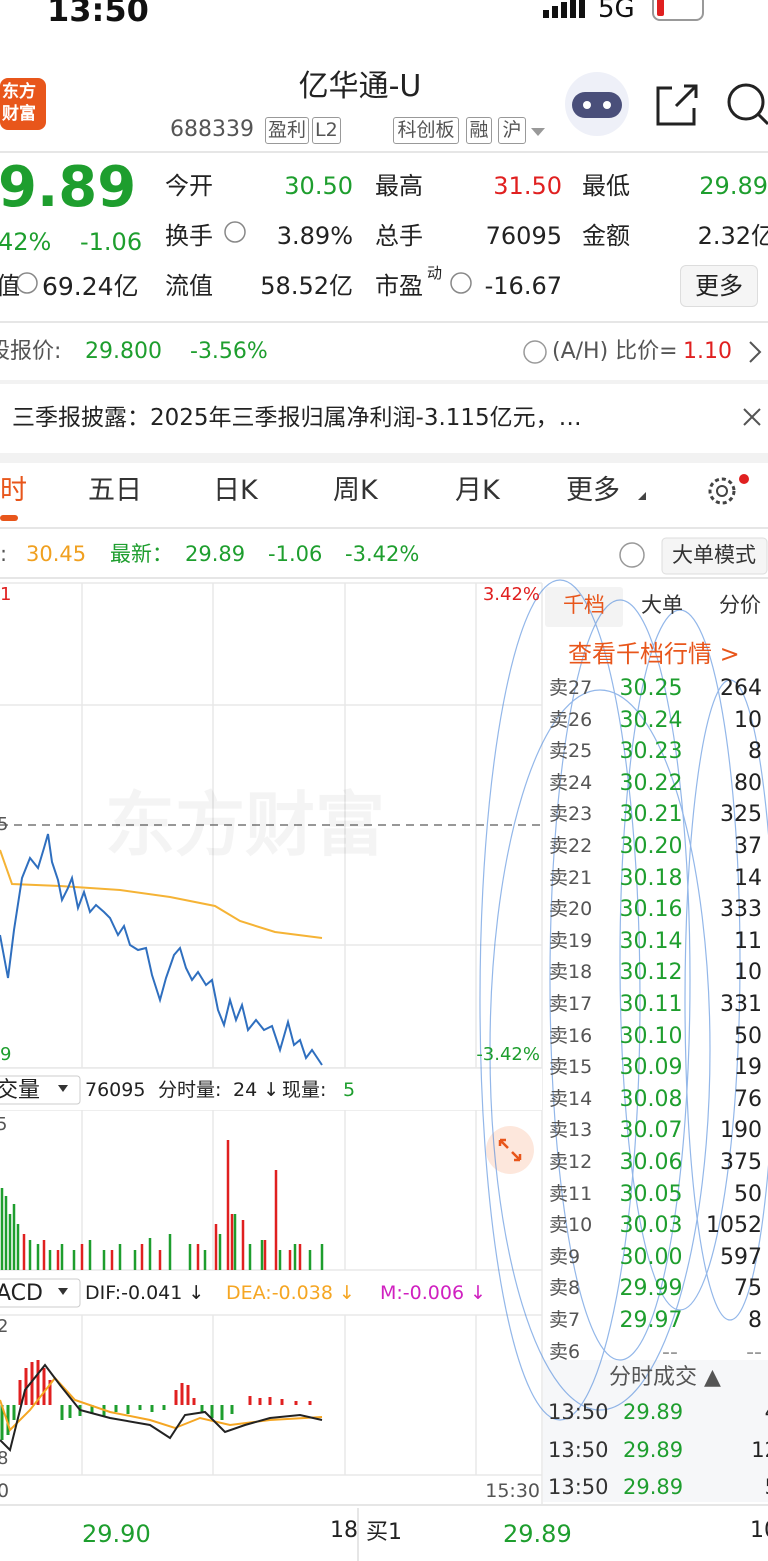 The width and height of the screenshot is (768, 1561). Describe the element at coordinates (655, 1431) in the screenshot. I see `trades-bg` at that location.